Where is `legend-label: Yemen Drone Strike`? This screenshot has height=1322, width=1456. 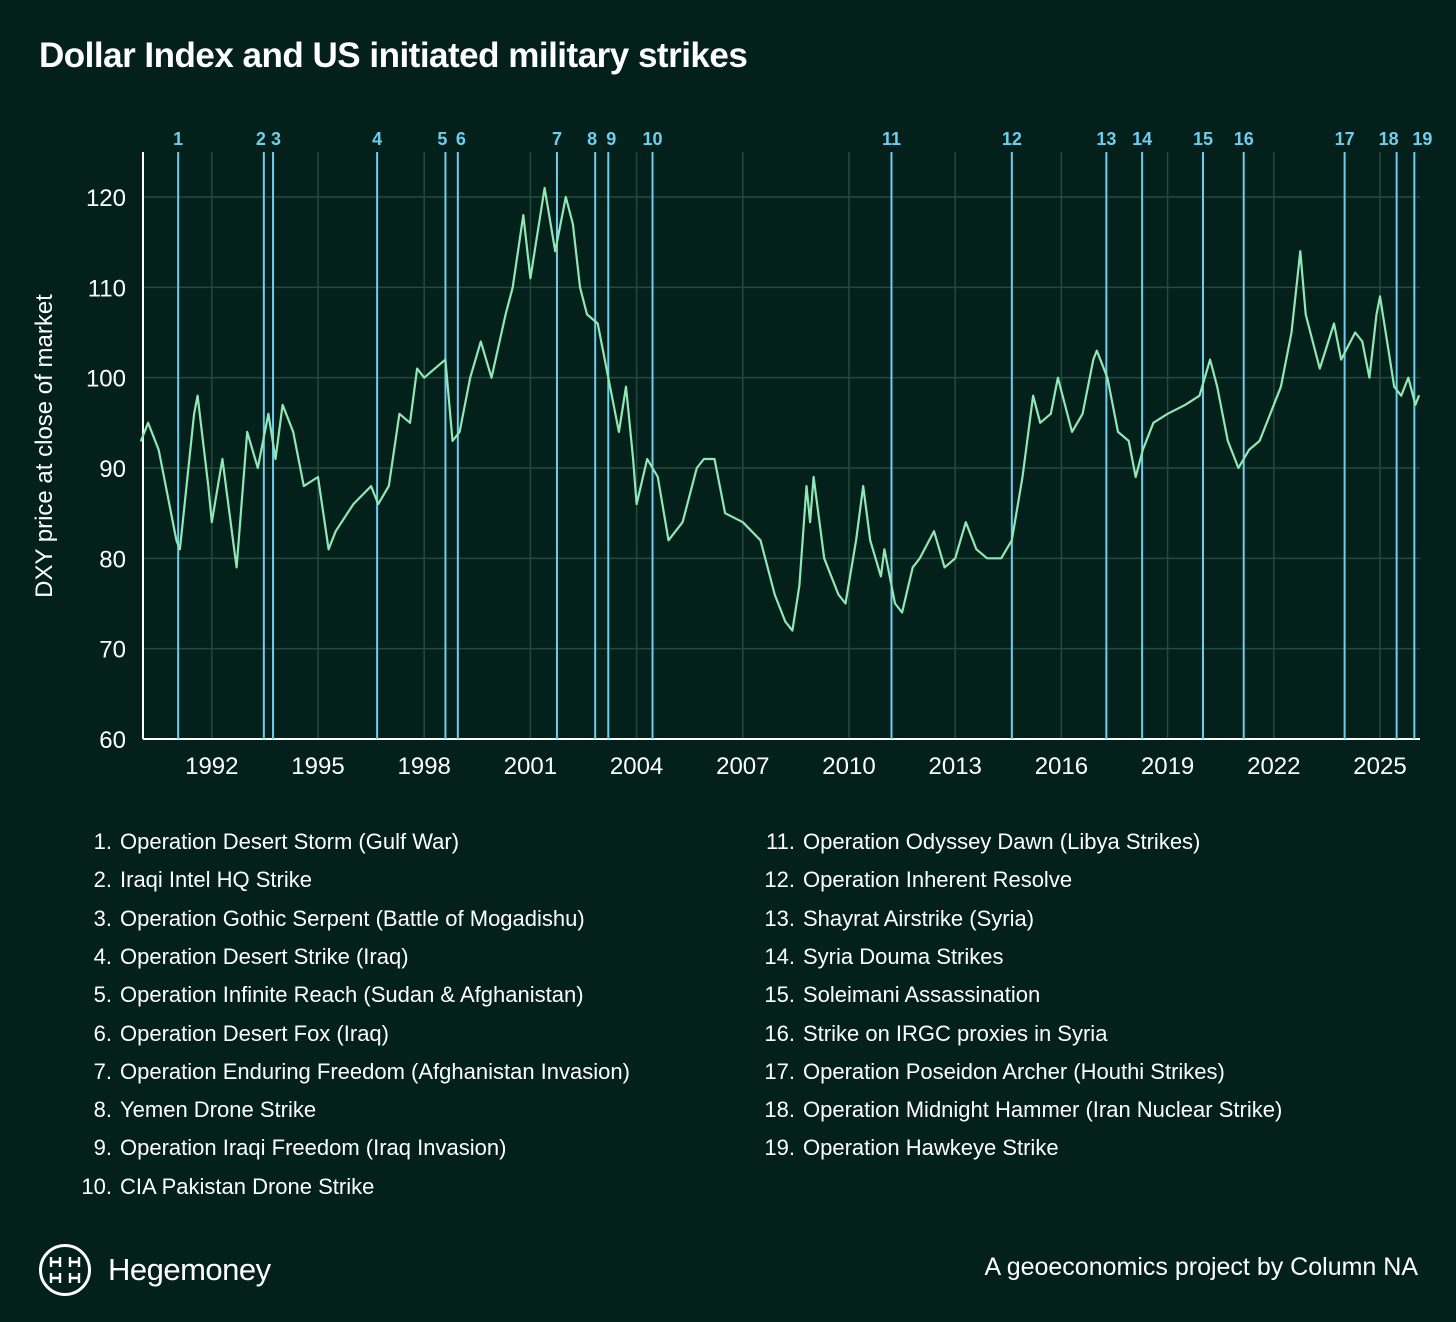
legend-label: Yemen Drone Strike is located at coordinates (218, 1110).